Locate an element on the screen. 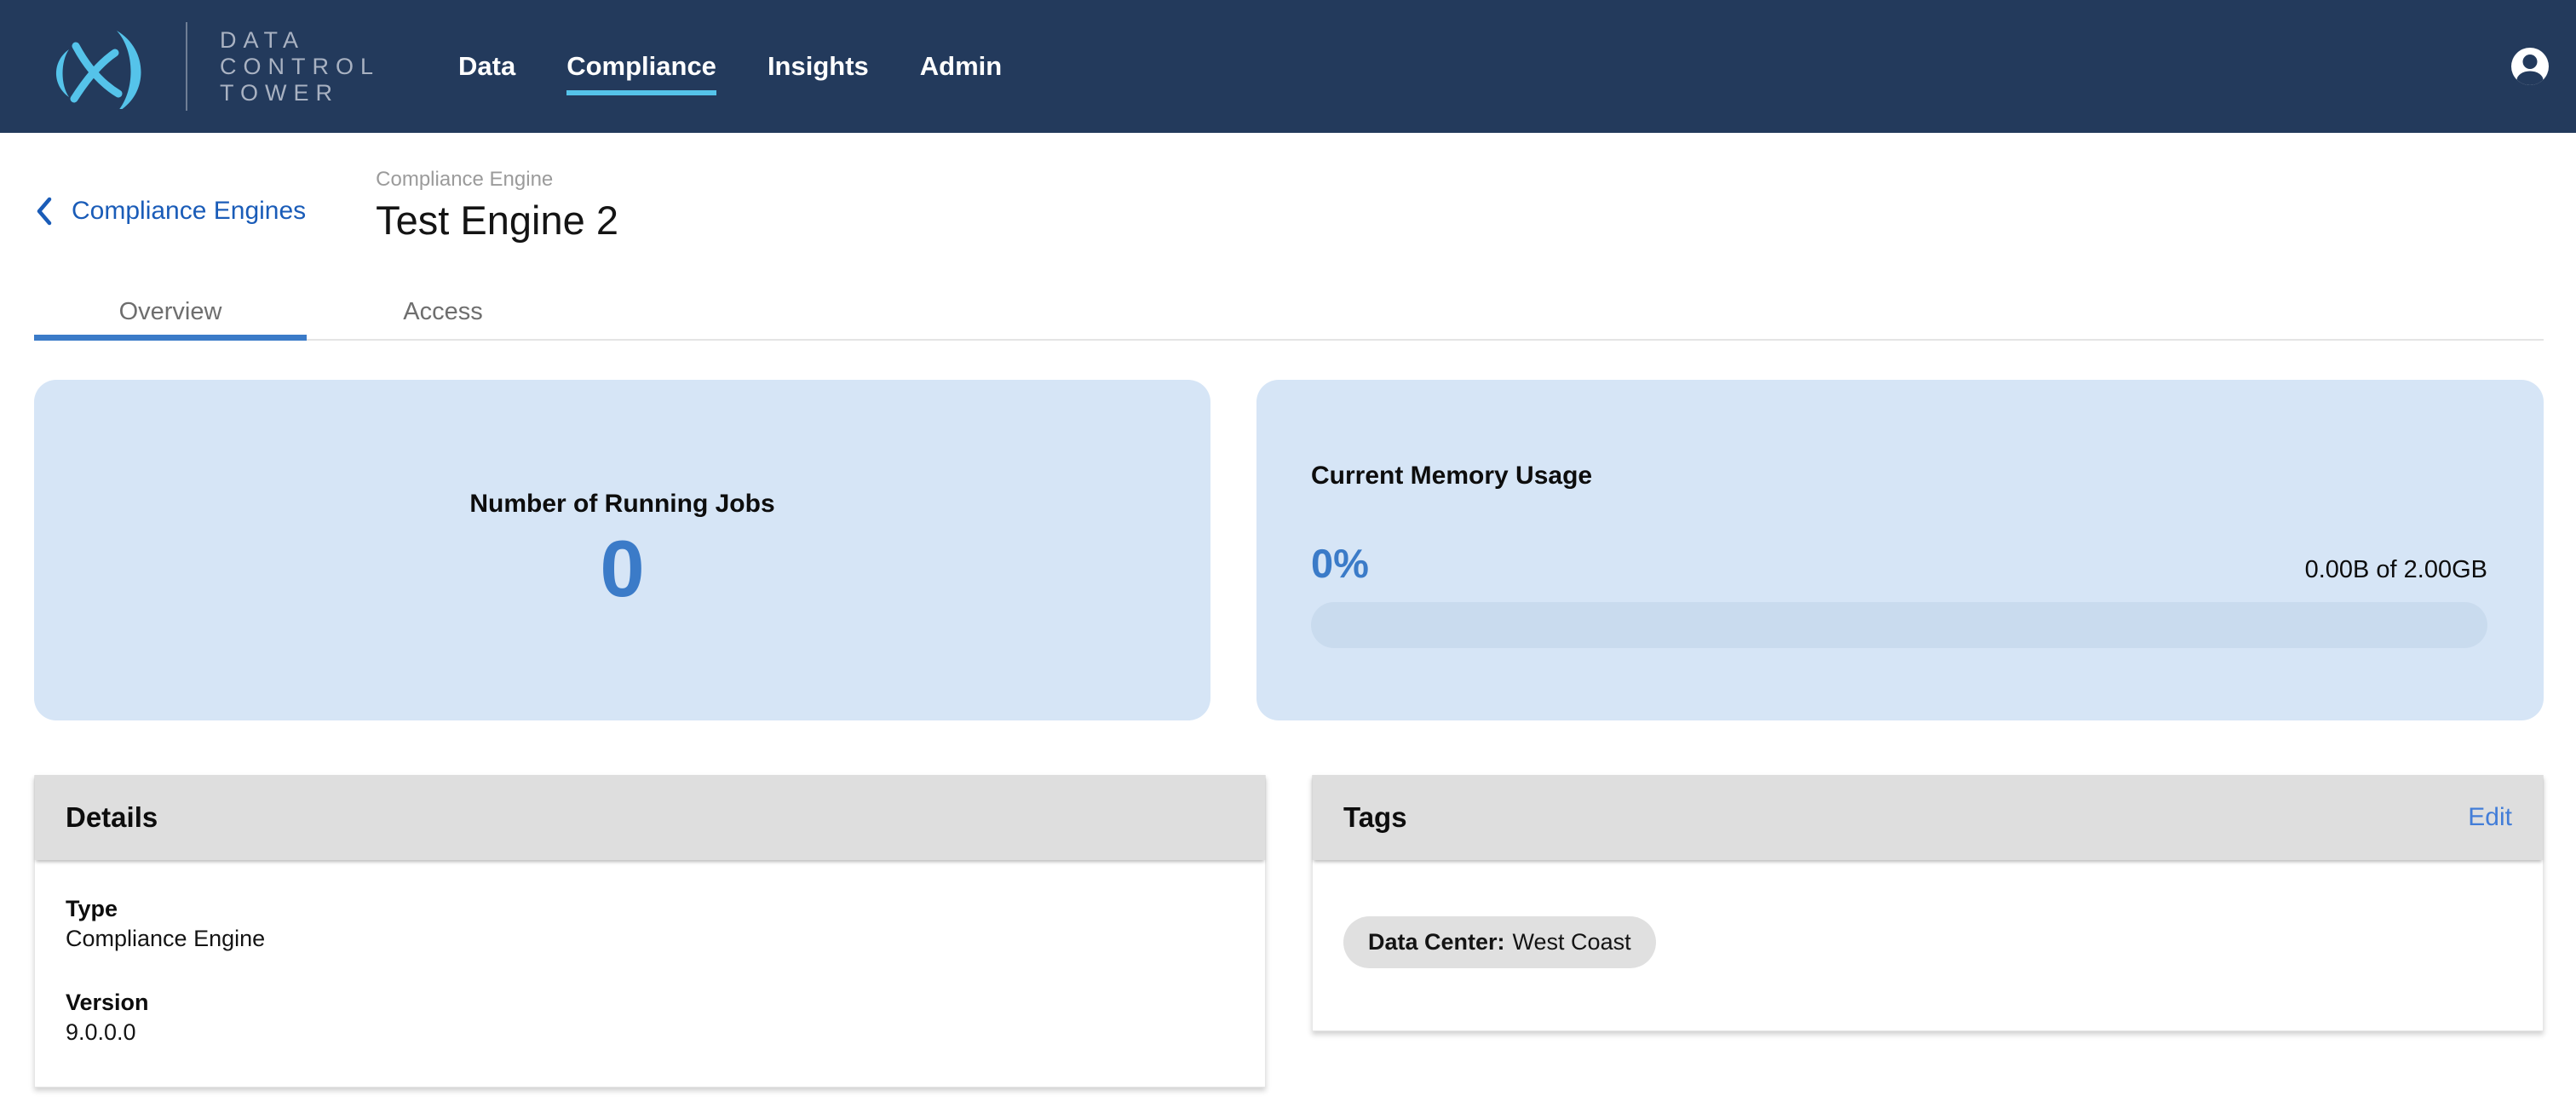 This screenshot has width=2576, height=1119. chevron-left-icon is located at coordinates (45, 211).